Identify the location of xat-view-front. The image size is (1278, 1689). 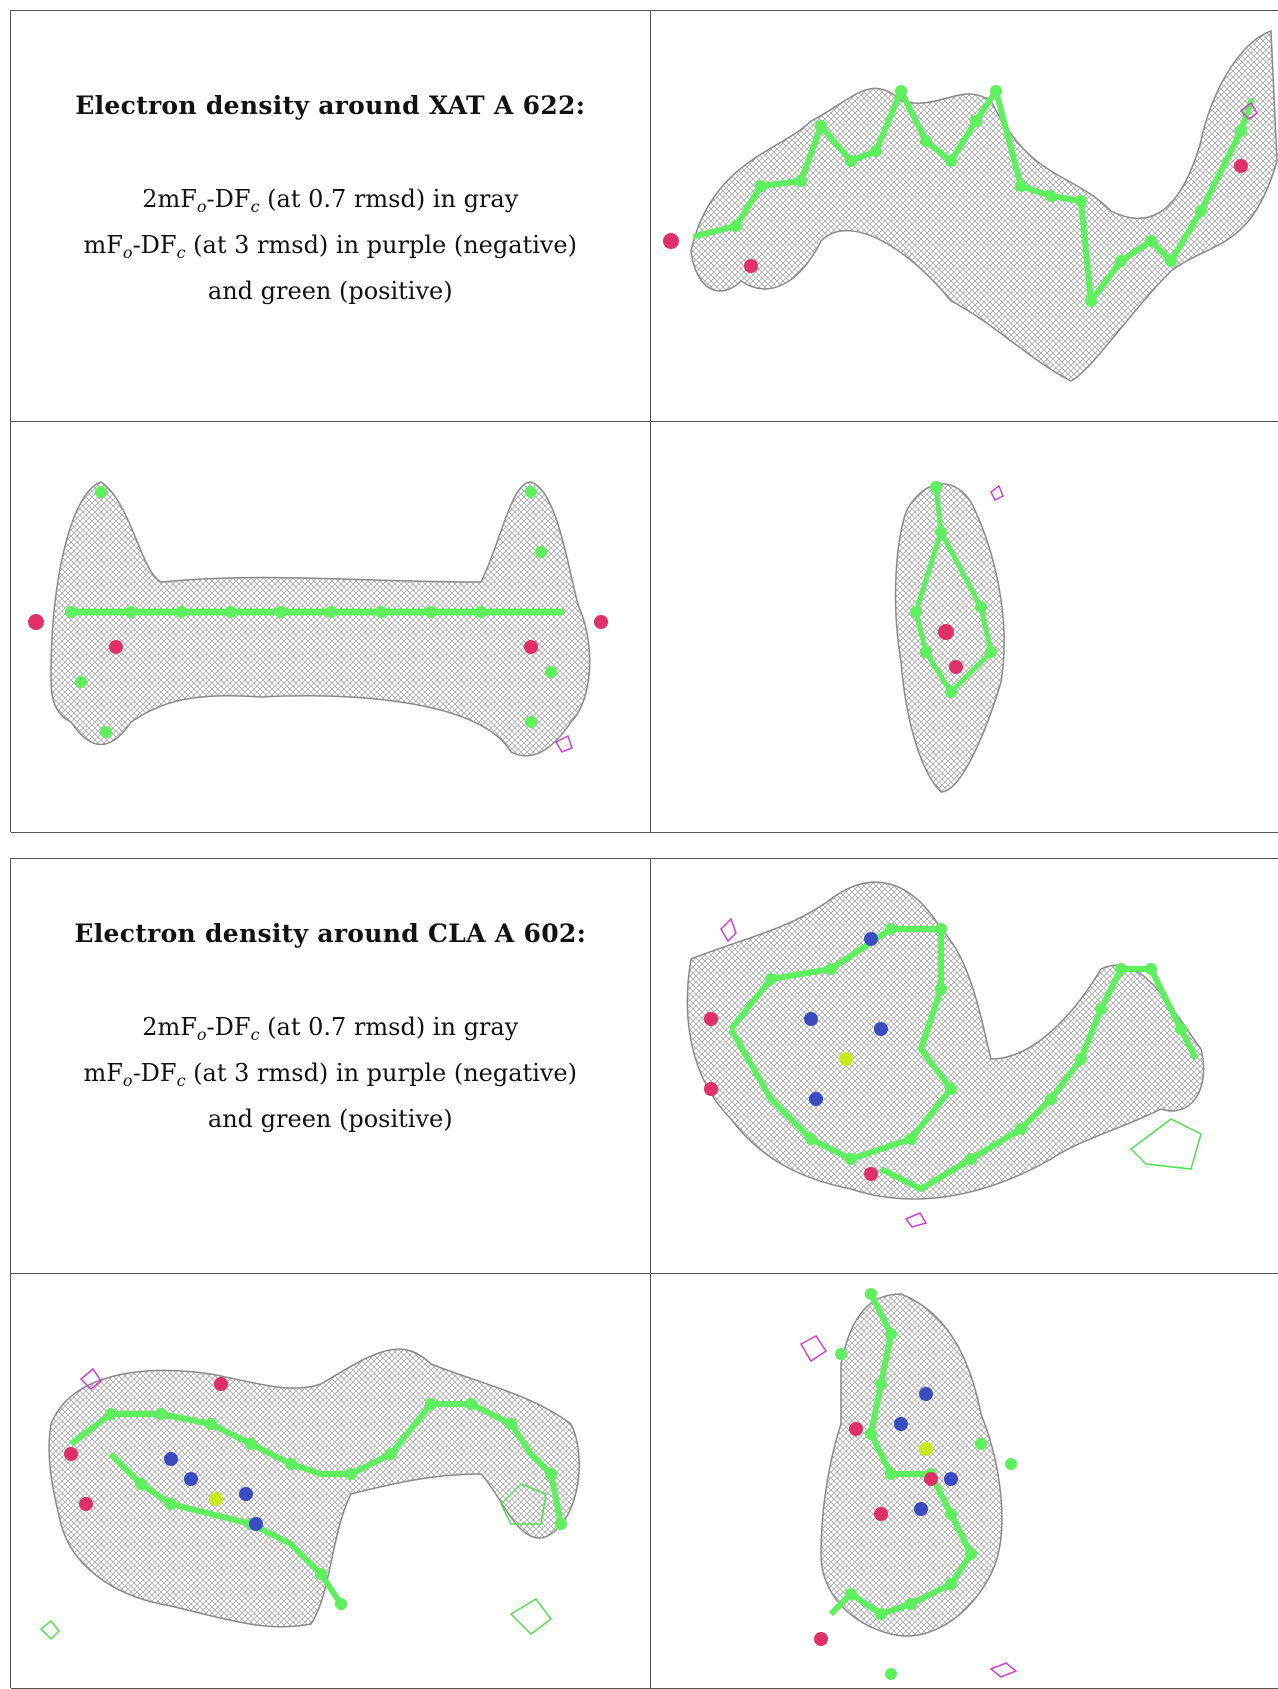
(331, 627).